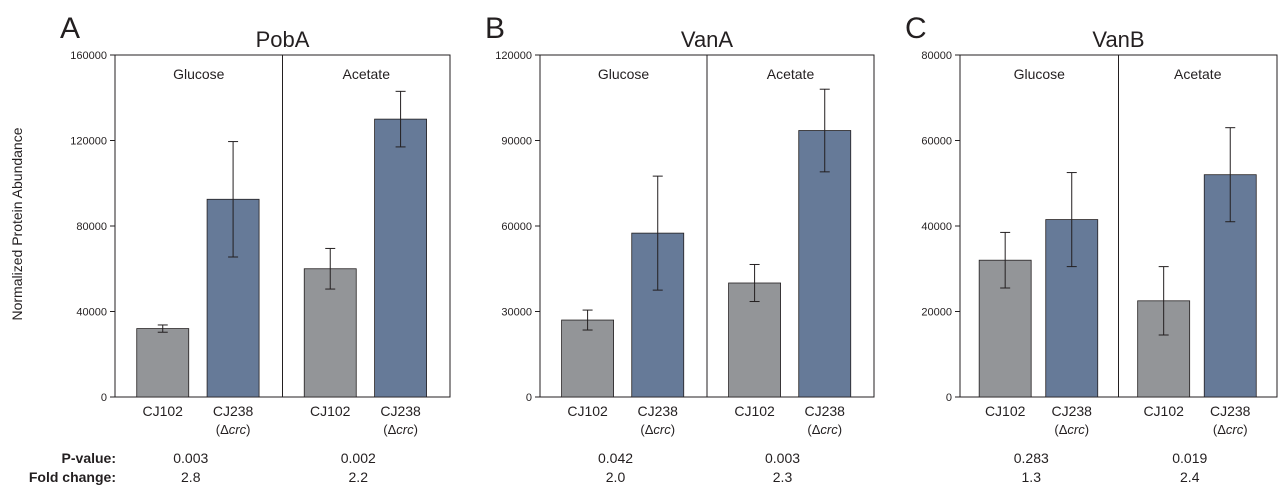 The image size is (1282, 493). I want to click on pvalue-row: P-value: 0.003 0.002 0.042 0.003 0.283 0.019, so click(641, 459).